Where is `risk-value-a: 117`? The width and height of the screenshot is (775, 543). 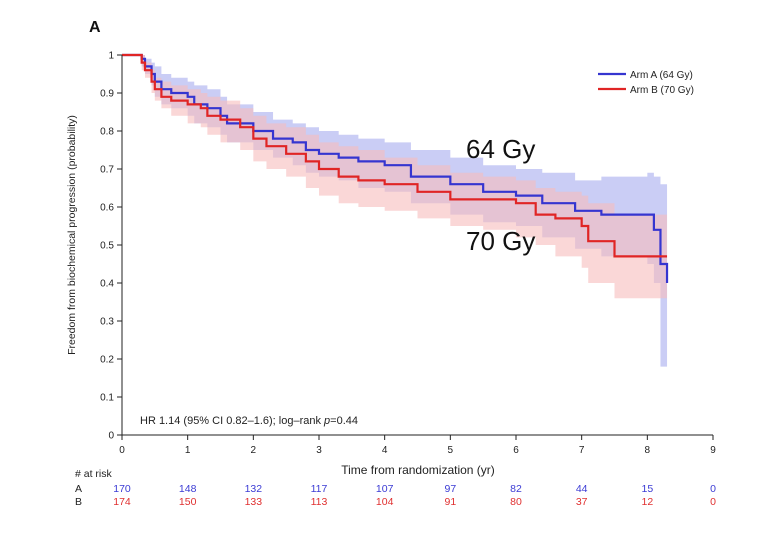
risk-value-a: 117 is located at coordinates (319, 489).